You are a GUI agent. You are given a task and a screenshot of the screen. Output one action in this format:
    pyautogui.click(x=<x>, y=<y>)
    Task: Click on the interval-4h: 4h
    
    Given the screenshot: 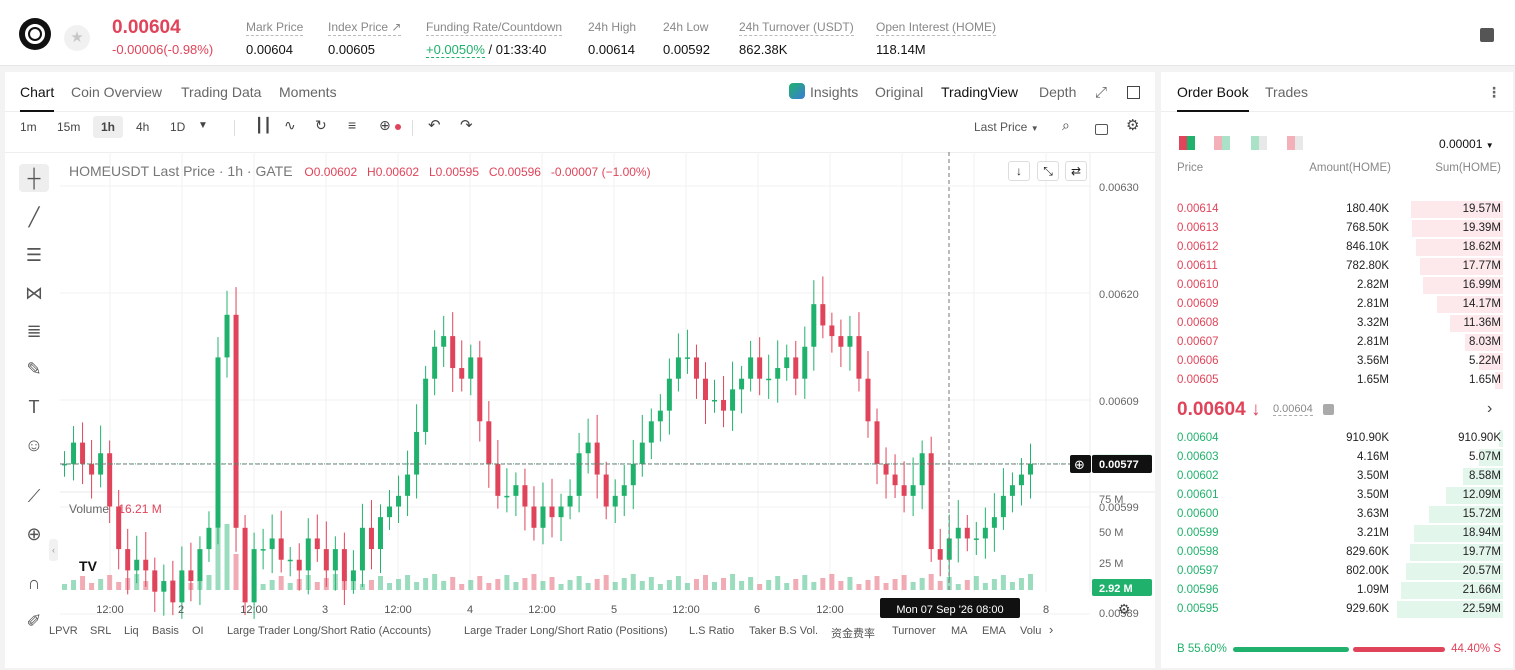 What is the action you would take?
    pyautogui.click(x=143, y=127)
    